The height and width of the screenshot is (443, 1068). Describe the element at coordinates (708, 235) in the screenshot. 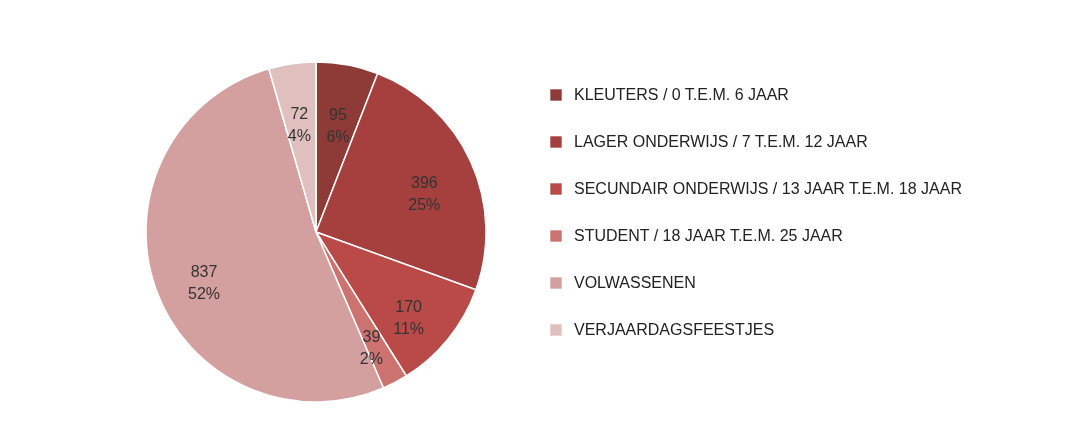

I see `legend-label: STUDENT / 18 JAAR T.E.M. 25 JAAR` at that location.